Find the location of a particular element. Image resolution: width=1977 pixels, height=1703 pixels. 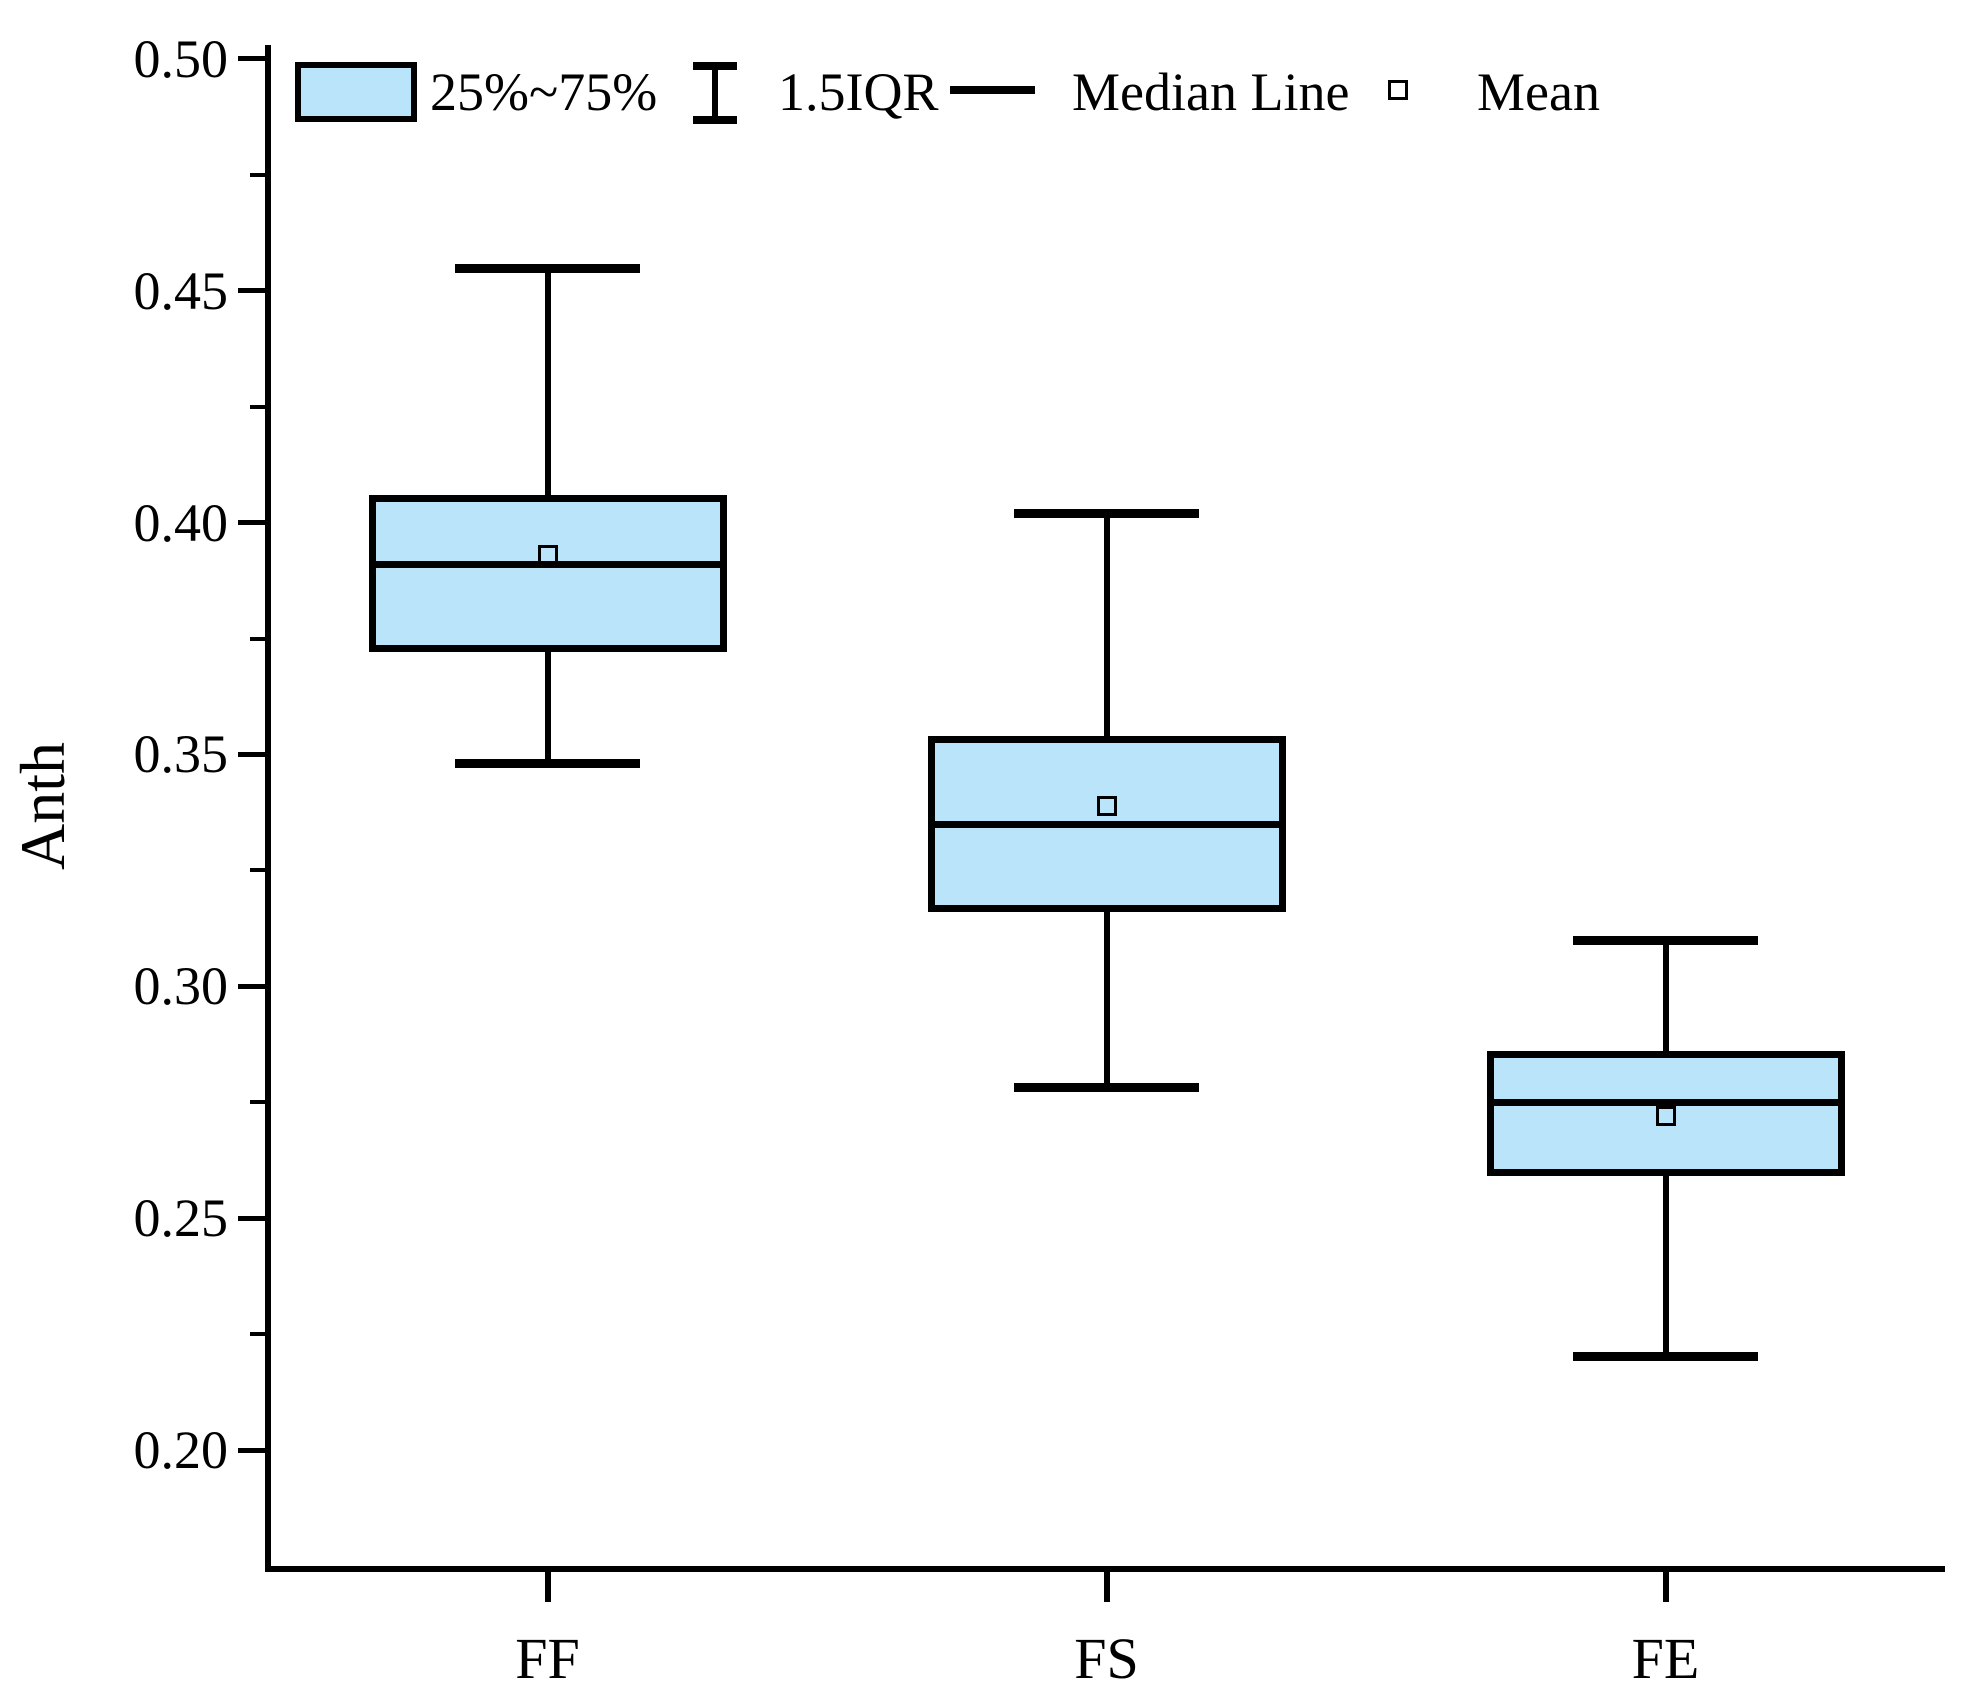

y-tick-label: 0.50 is located at coordinates (181, 58).